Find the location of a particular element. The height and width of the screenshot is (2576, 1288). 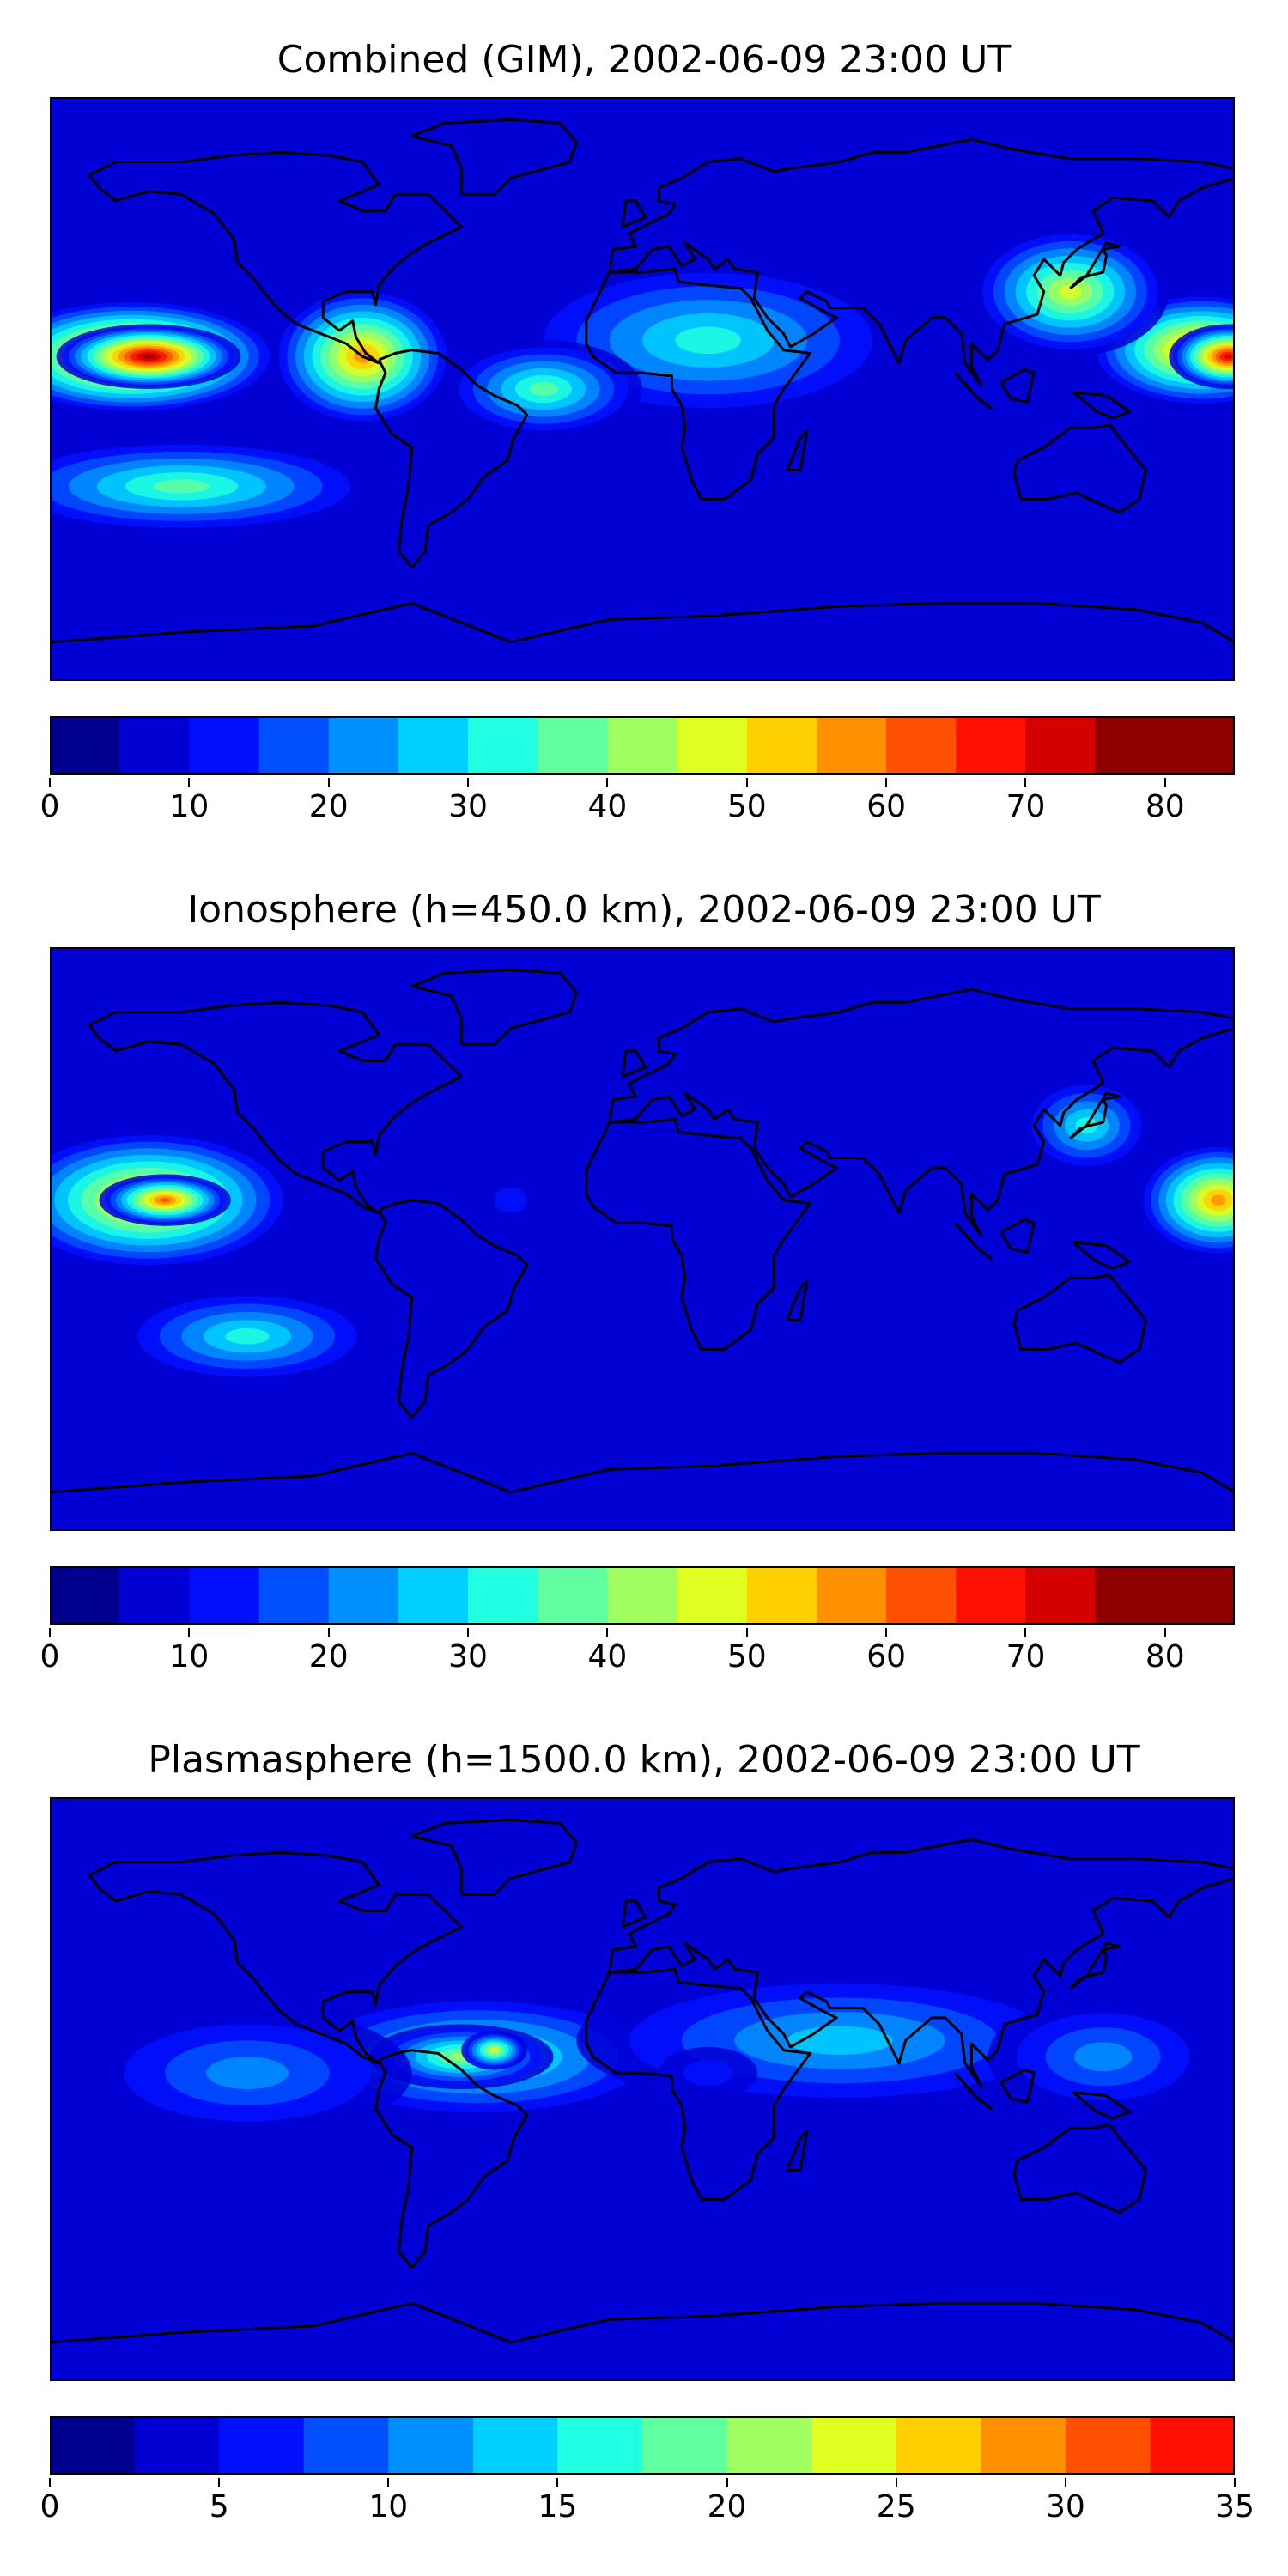

panel-3-colorbar is located at coordinates (642, 2445).